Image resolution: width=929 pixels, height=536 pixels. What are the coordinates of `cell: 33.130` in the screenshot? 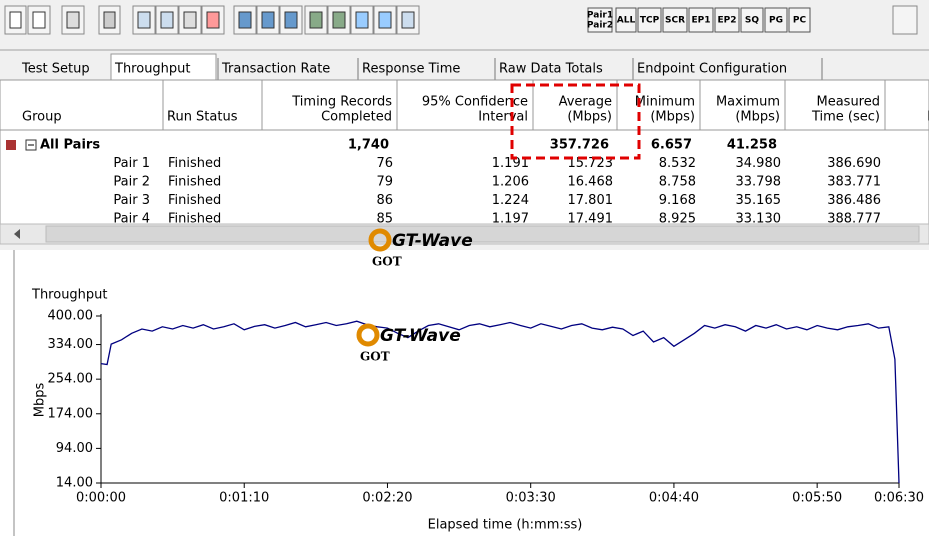 It's located at (759, 219).